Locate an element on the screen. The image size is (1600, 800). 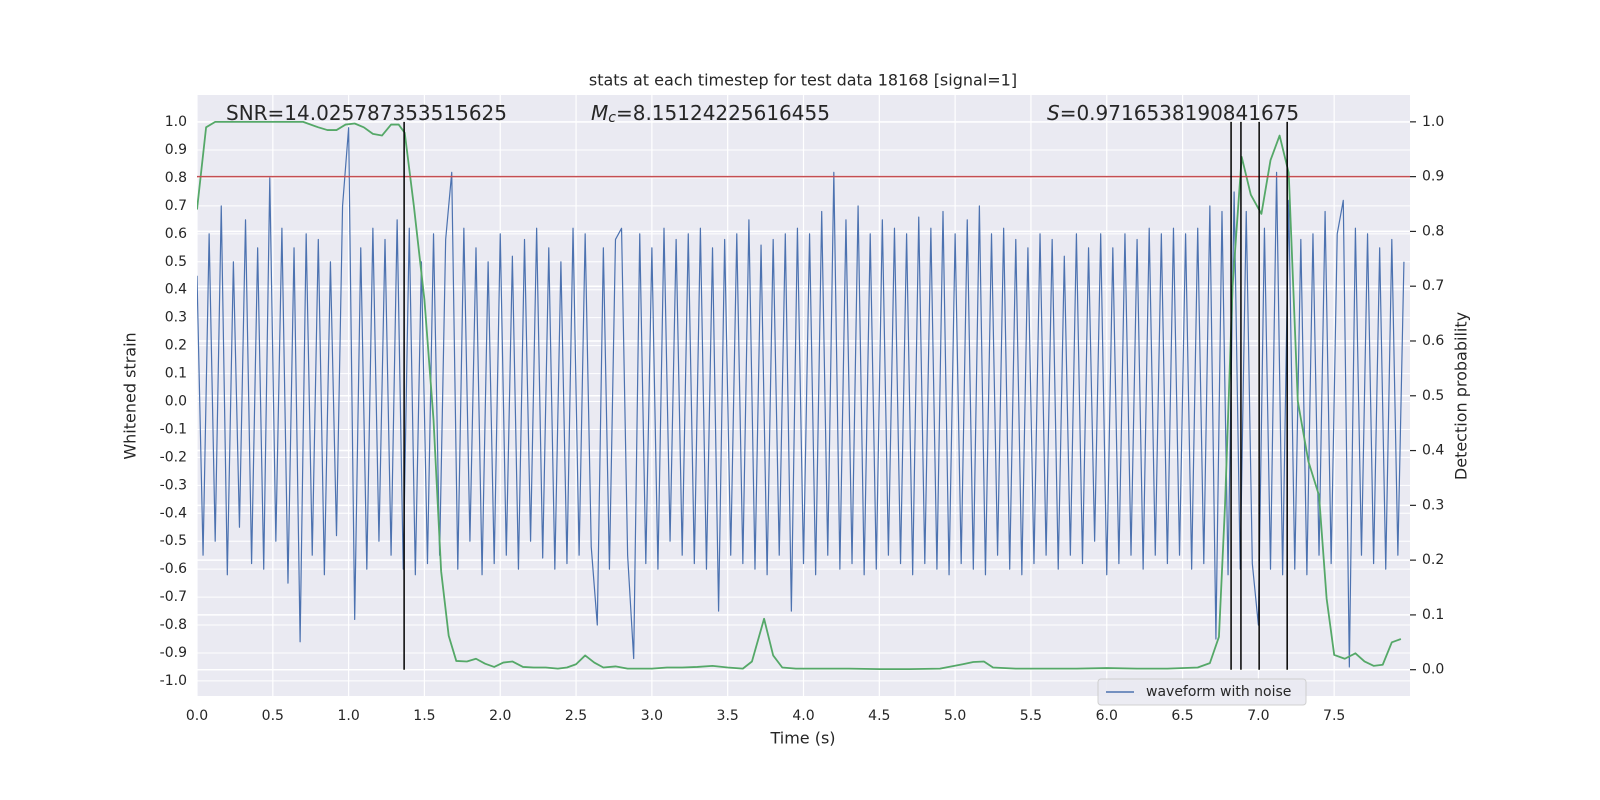
annotation-text: =0.9716538190841675 is located at coordinates (1179, 113).